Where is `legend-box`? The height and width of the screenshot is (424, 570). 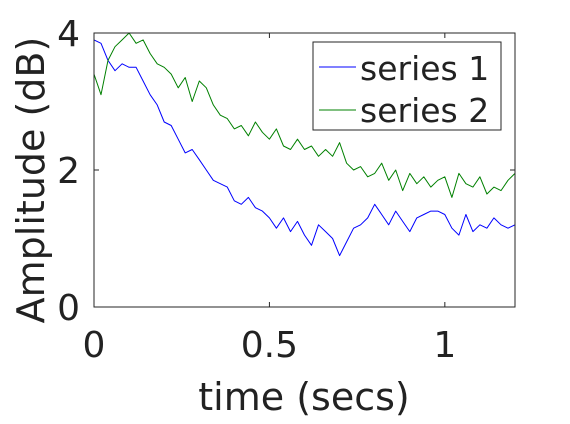
legend-box is located at coordinates (407, 86).